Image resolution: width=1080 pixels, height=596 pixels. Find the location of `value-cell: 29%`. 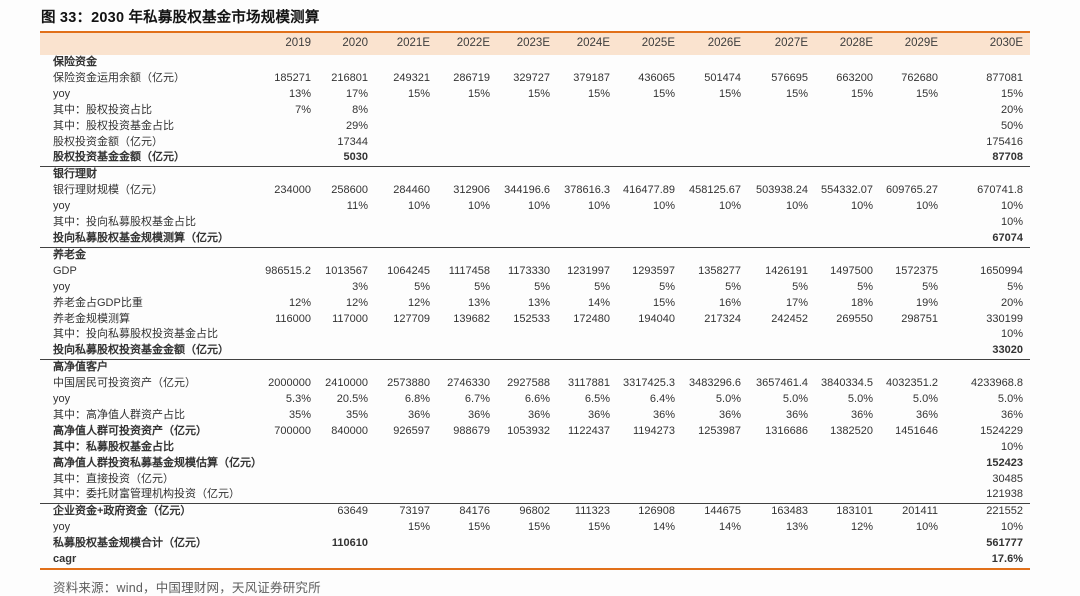

value-cell: 29% is located at coordinates (356, 125).